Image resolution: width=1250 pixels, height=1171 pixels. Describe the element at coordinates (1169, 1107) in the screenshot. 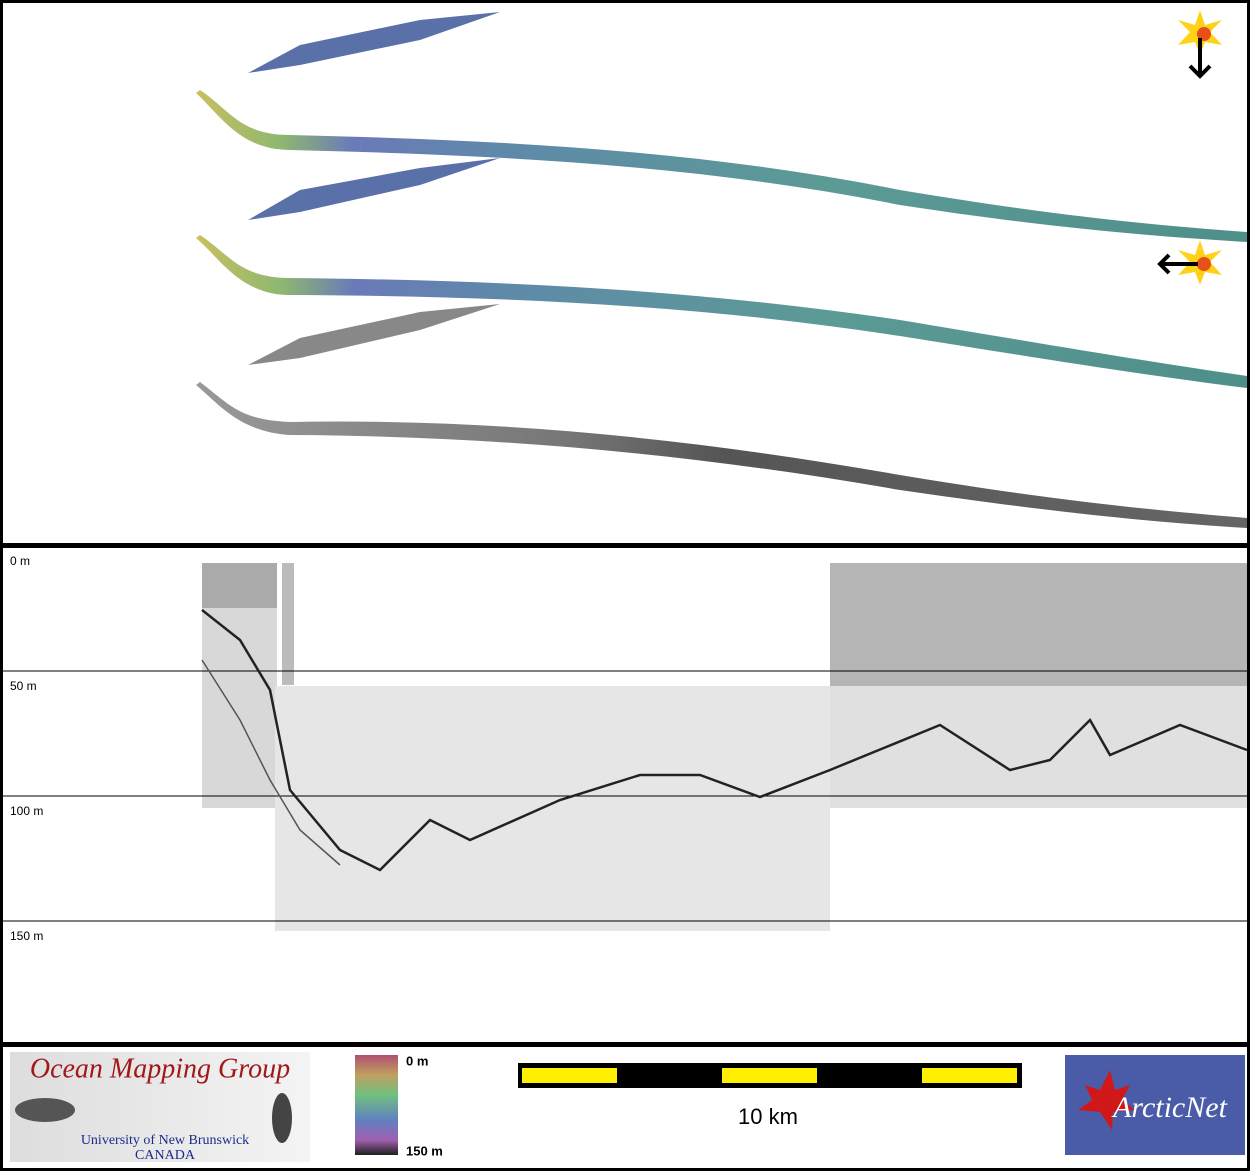

I see `partner-logo: ArcticNet` at that location.